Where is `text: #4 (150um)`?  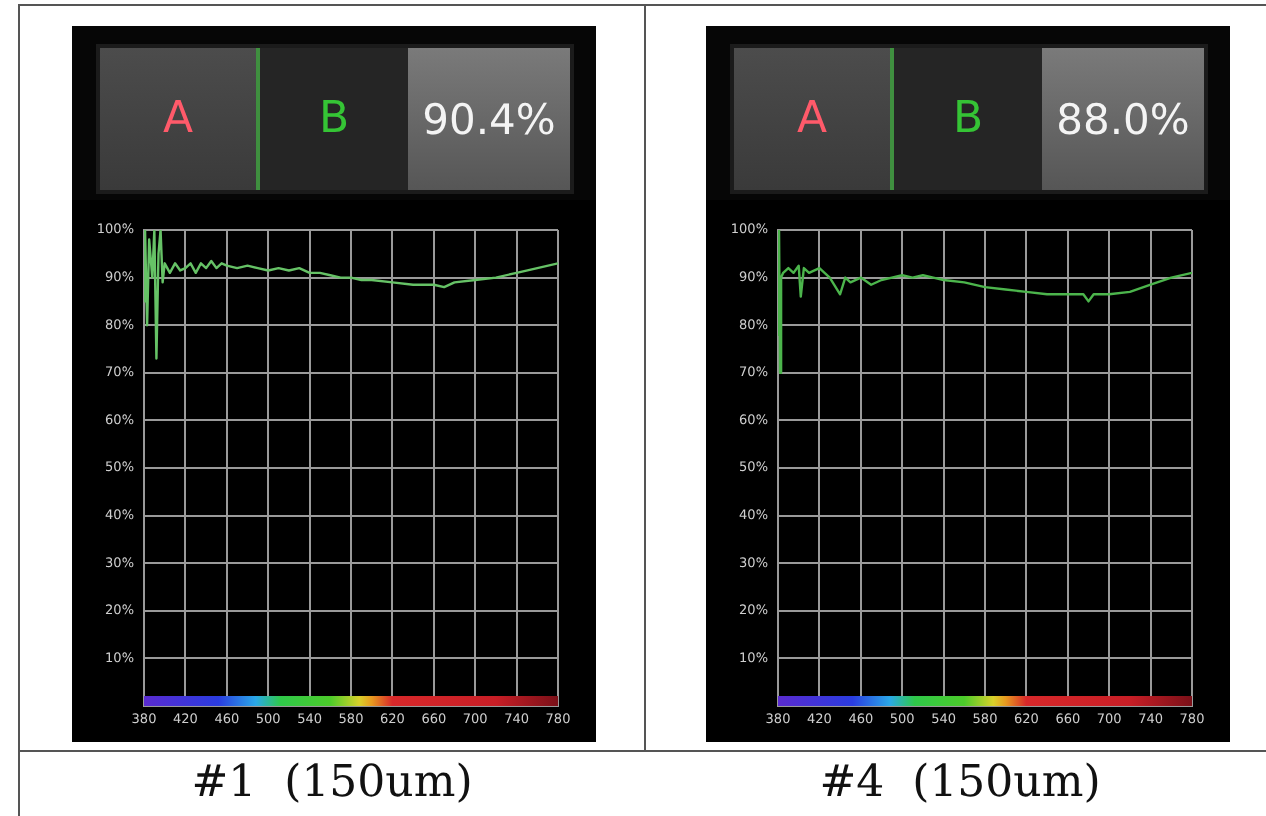 text: #4 (150um) is located at coordinates (960, 784).